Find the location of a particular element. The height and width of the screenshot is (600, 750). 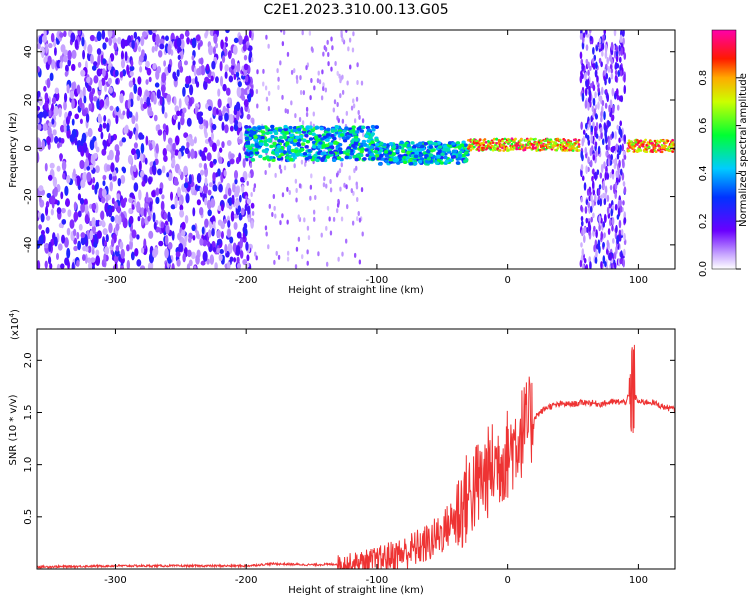

y-tick-label: 0.5 is located at coordinates (28, 517).